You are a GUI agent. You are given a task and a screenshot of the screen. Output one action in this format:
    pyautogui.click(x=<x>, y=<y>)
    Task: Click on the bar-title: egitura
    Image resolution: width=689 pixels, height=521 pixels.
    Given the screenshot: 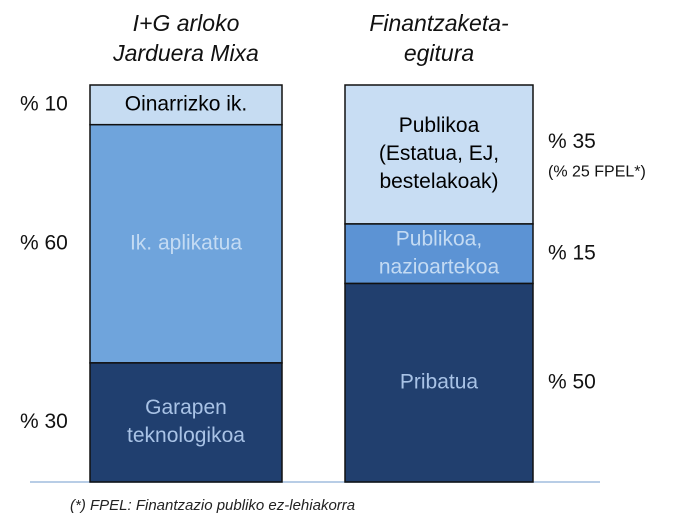 What is the action you would take?
    pyautogui.click(x=439, y=53)
    